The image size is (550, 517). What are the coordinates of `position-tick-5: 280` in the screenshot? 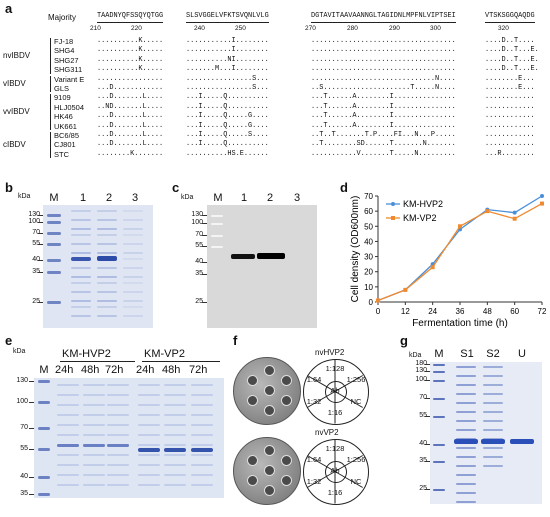 It's located at (352, 28).